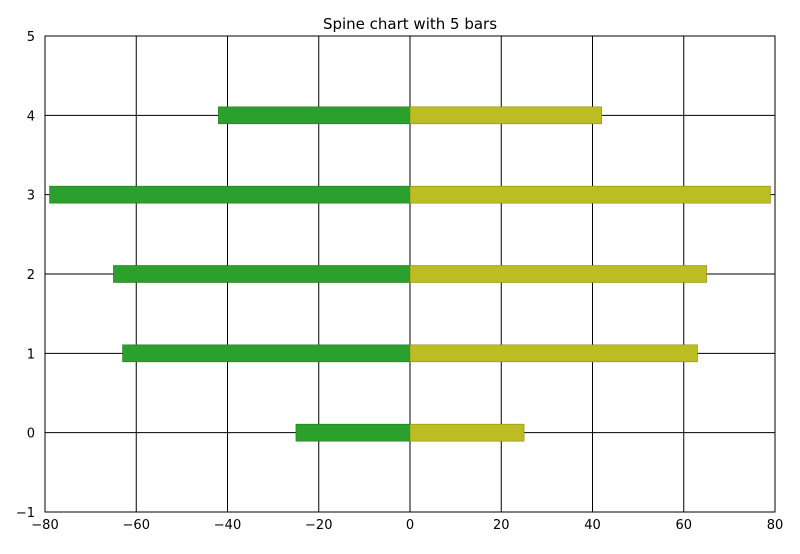 This screenshot has width=800, height=554. Describe the element at coordinates (410, 24) in the screenshot. I see `chart-title: Spine chart with 5 bars` at that location.